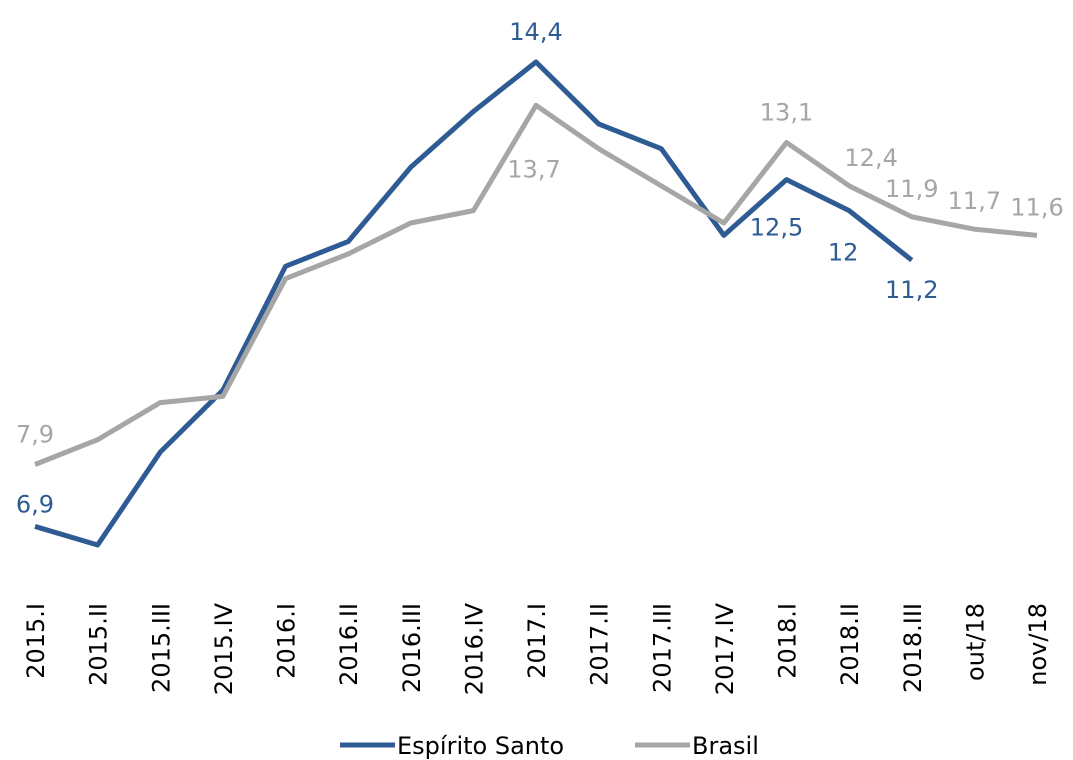 The image size is (1073, 760). I want to click on x-tick-label: 2016.II, so click(349, 644).